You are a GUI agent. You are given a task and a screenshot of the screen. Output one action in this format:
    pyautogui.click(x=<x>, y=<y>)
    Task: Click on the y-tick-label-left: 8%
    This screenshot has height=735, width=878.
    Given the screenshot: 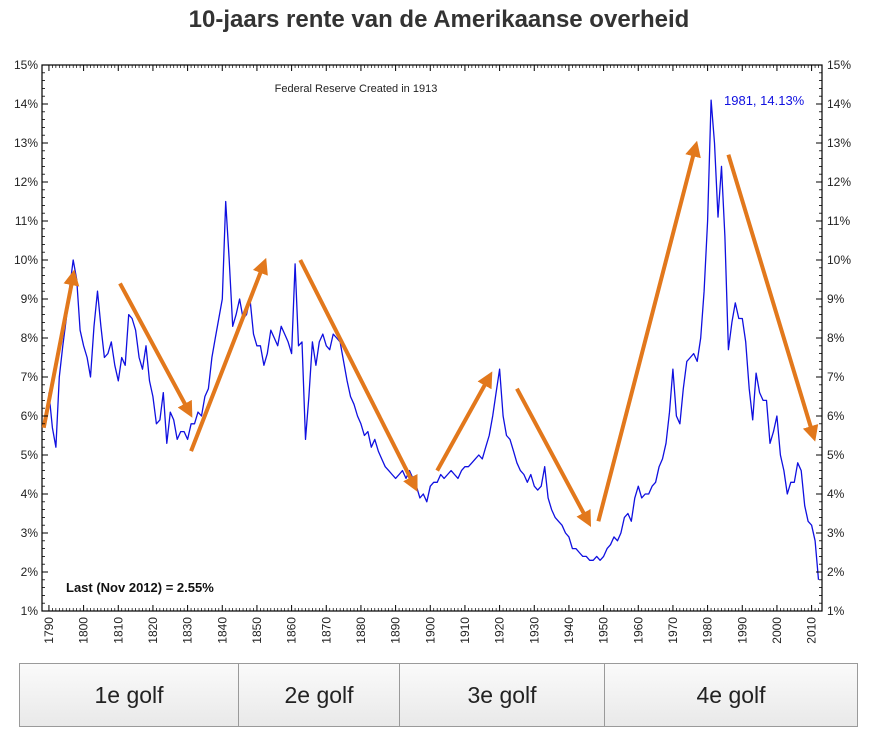 What is the action you would take?
    pyautogui.click(x=30, y=338)
    